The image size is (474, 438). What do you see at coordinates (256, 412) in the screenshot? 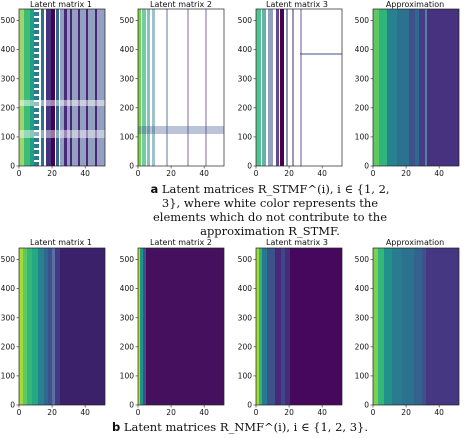
I see `panel-b3-xtick-label: 0` at bounding box center [256, 412].